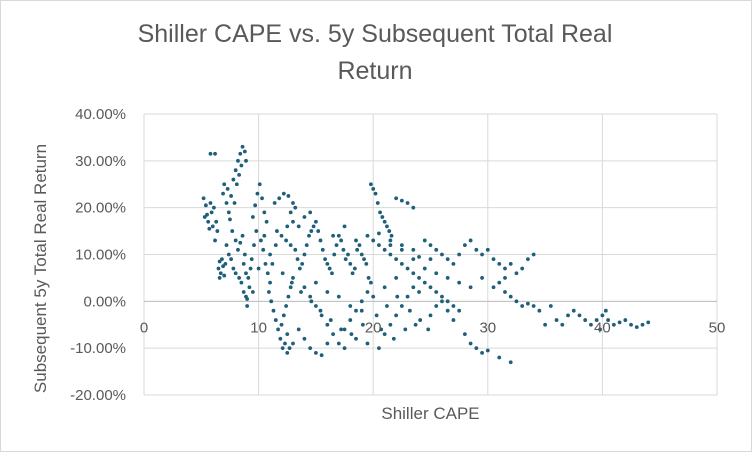  What do you see at coordinates (375, 71) in the screenshot?
I see `chart-title-line-2: Return` at bounding box center [375, 71].